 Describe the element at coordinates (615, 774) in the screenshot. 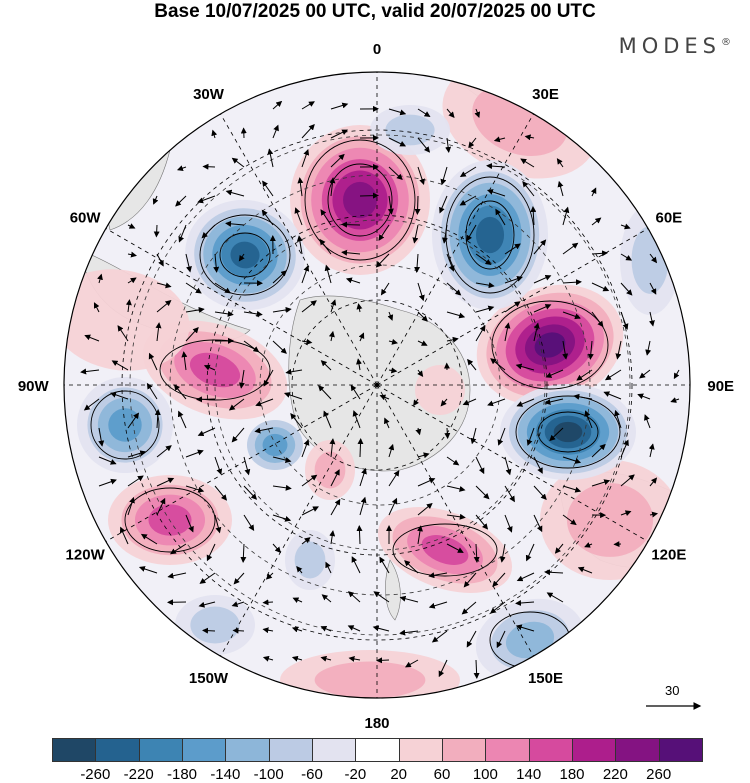

I see `legend-tick: 220` at that location.